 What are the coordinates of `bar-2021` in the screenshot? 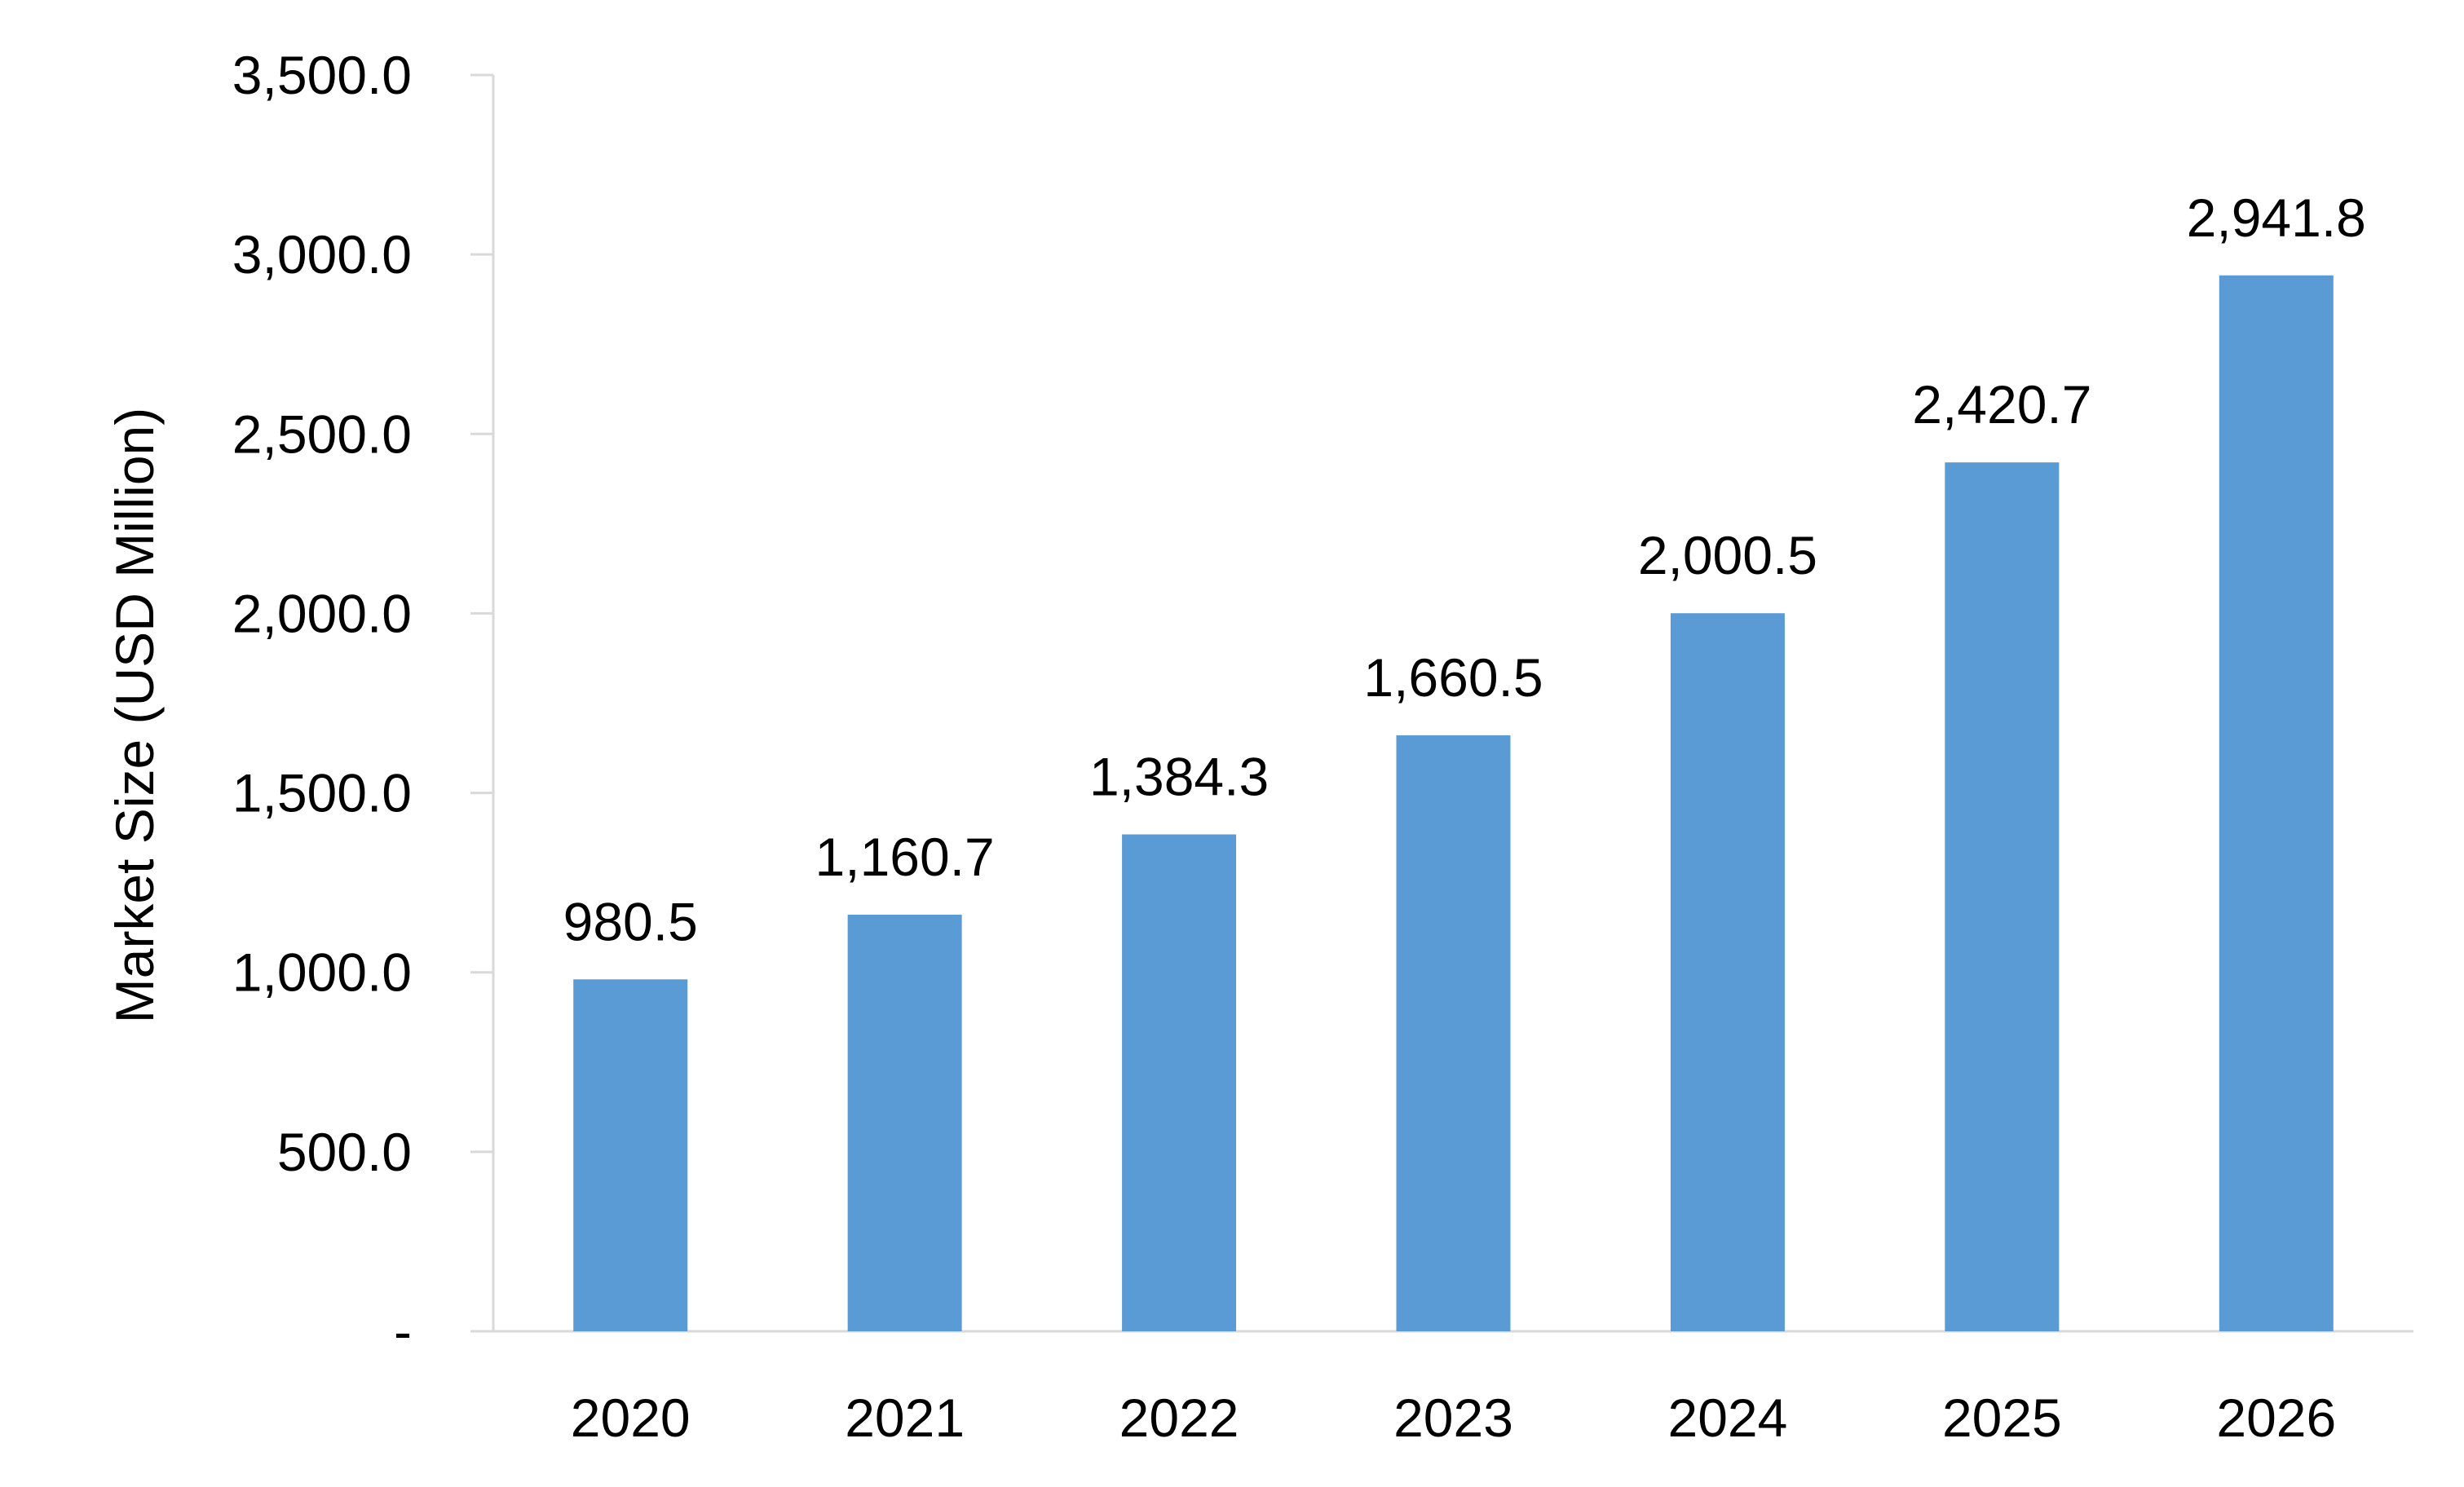 It's located at (904, 1122).